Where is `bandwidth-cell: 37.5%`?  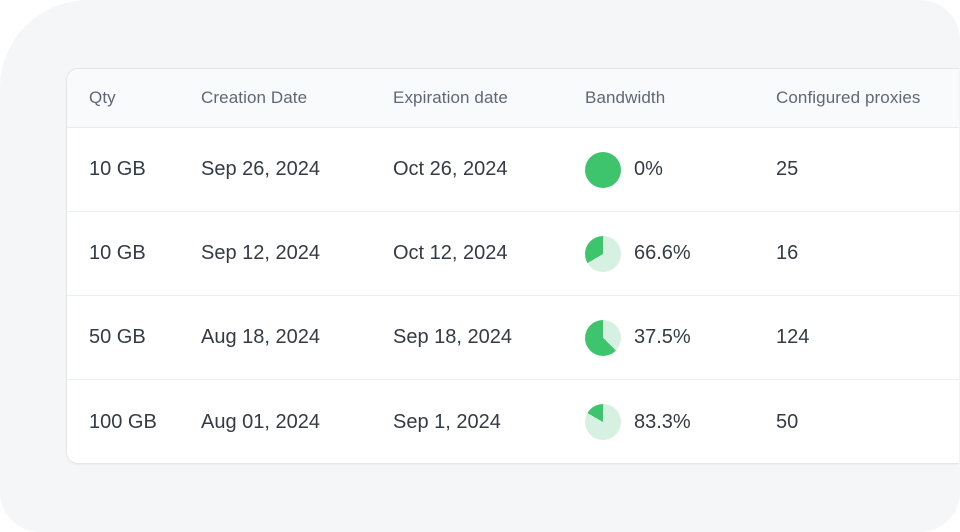 bandwidth-cell: 37.5% is located at coordinates (680, 337).